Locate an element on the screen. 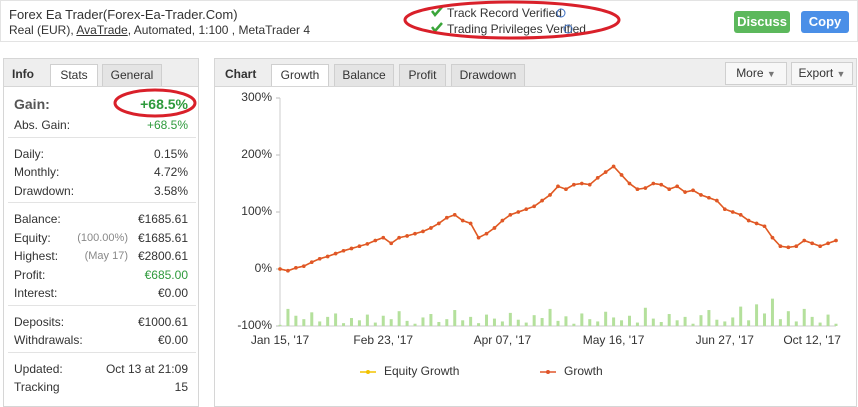 This screenshot has height=407, width=858. stat-row: Deposits: €1000.61 is located at coordinates (101, 322).